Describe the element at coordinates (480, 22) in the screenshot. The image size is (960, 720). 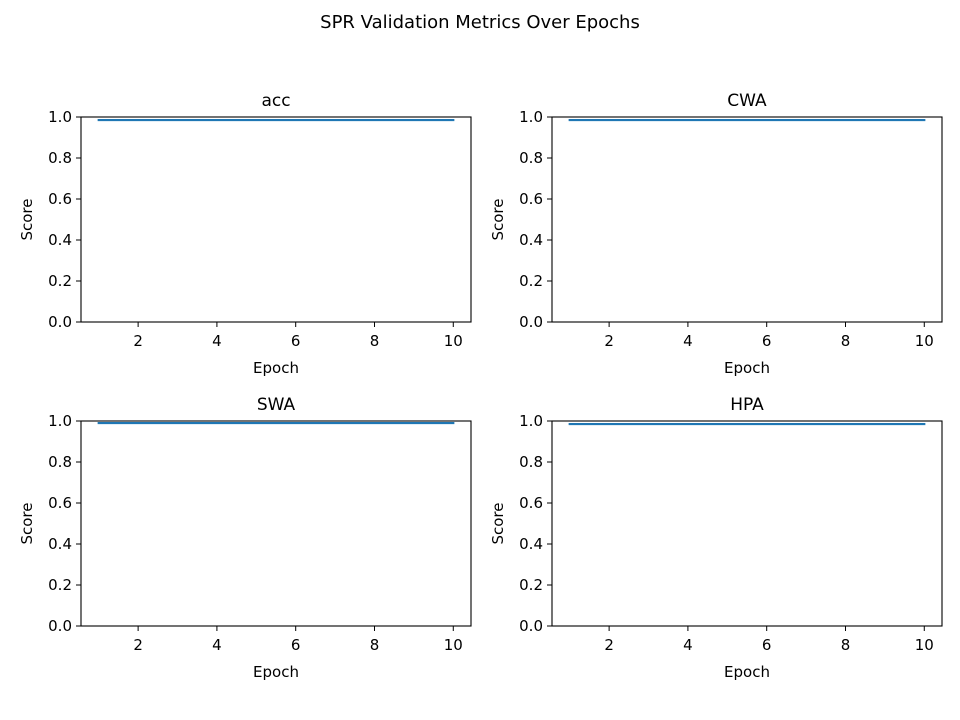
I see `figure-title: SPR Validation Metrics Over Epochs` at that location.